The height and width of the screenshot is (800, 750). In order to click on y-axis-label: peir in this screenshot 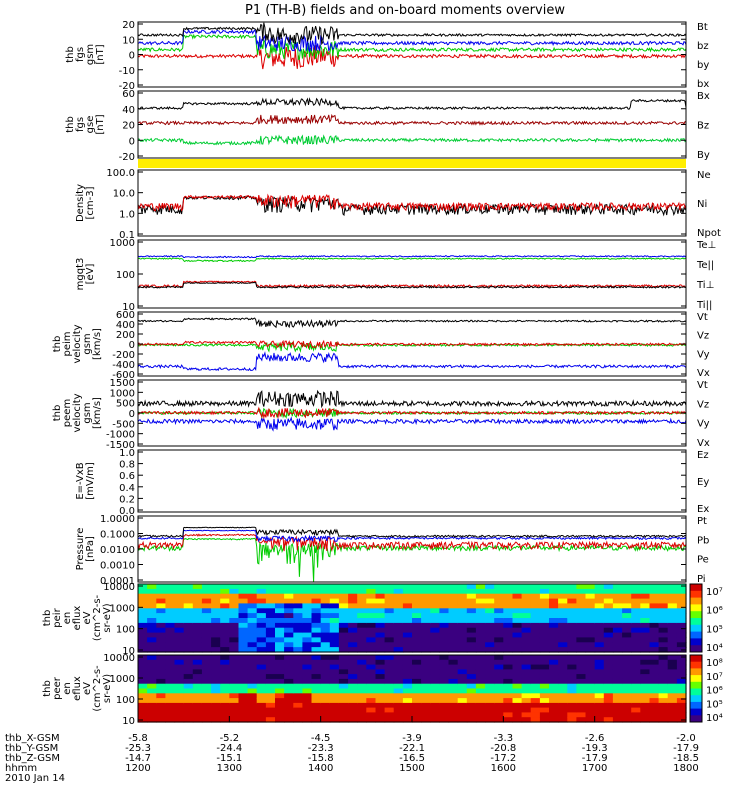, I will do `click(57, 617)`.